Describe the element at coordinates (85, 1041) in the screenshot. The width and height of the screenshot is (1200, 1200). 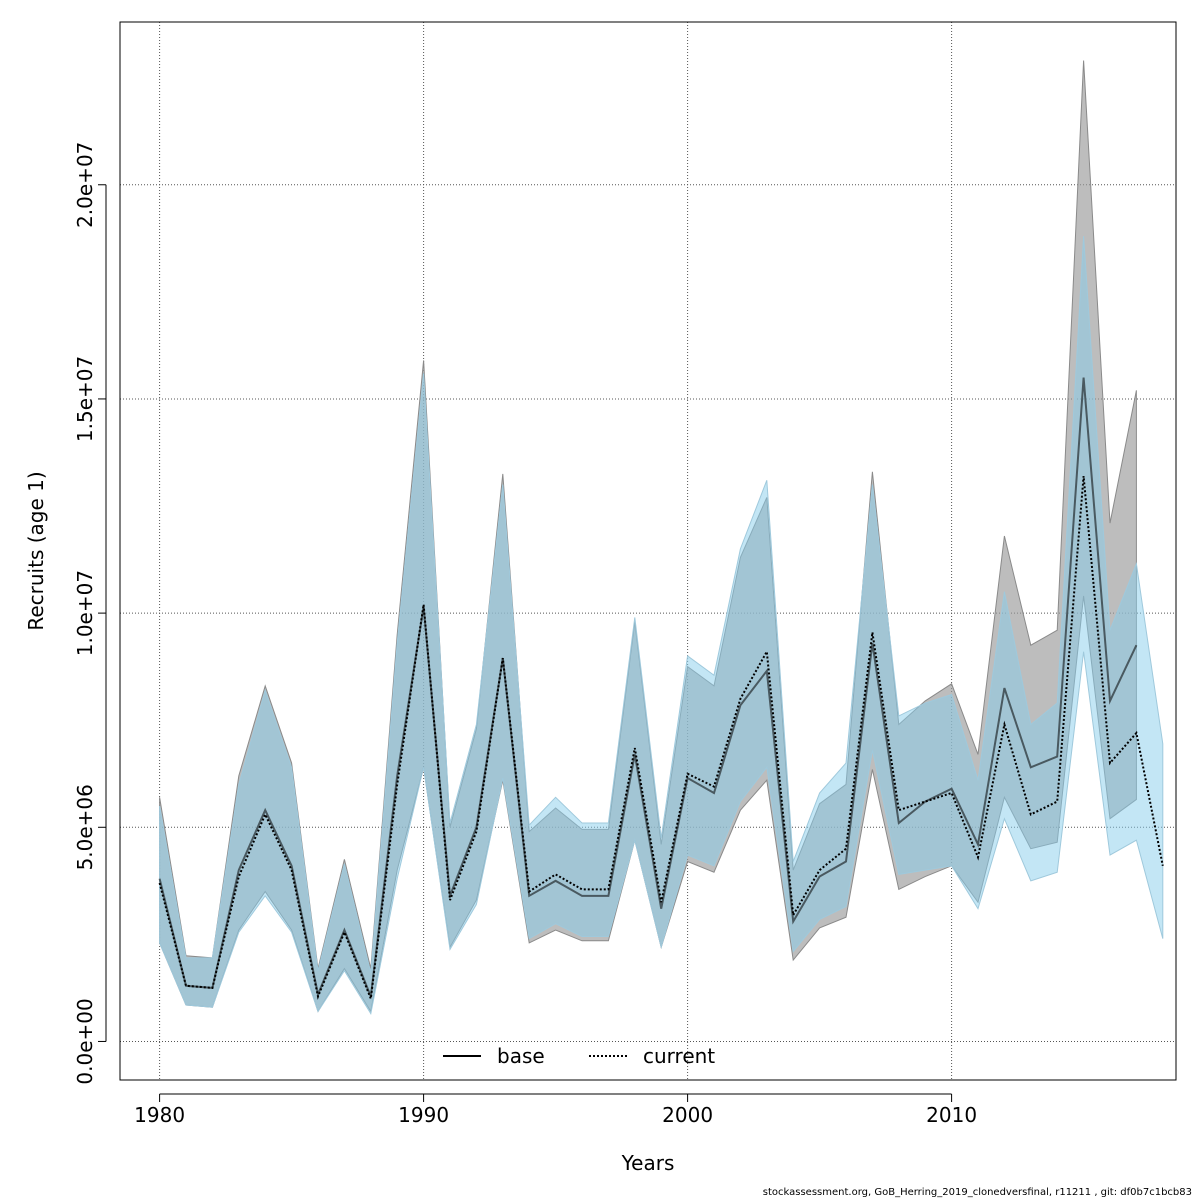
I see `y-tick-label: 0.0e+00` at that location.